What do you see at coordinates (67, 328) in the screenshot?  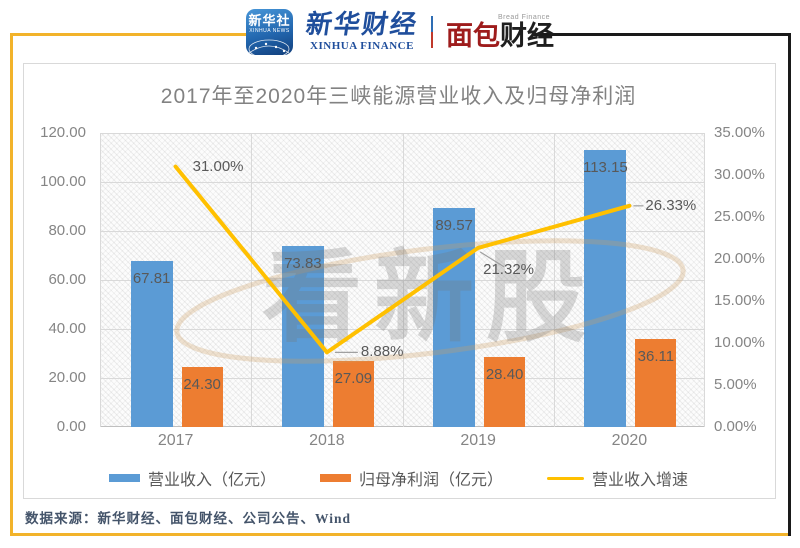 I see `left-axis-tick: 40.00` at bounding box center [67, 328].